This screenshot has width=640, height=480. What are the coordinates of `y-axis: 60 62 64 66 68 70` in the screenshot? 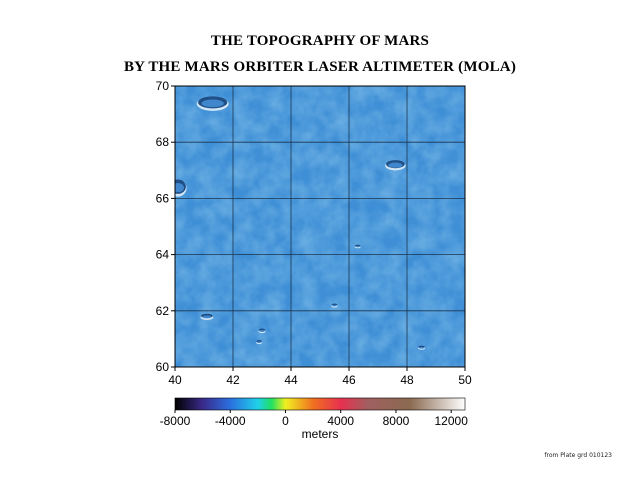 It's located at (165, 226).